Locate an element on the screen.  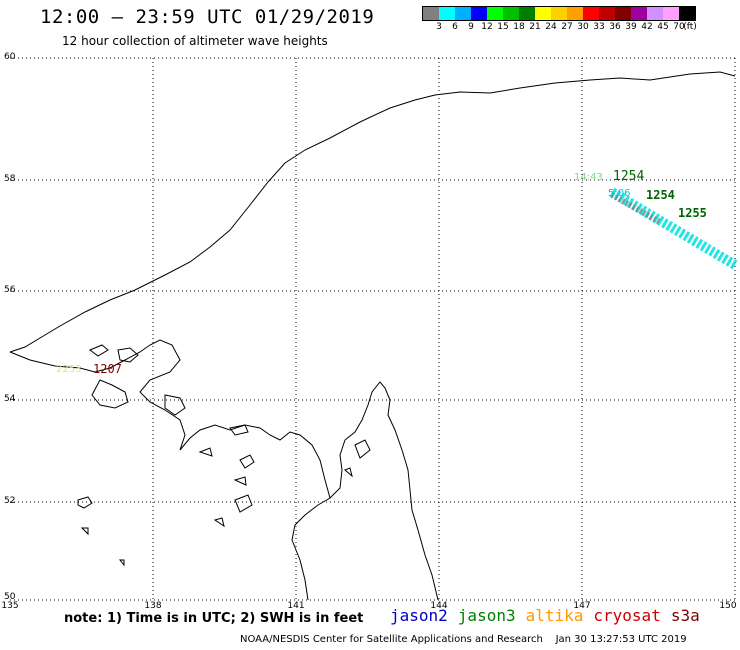
x-label-138: 138 is located at coordinates (153, 606).